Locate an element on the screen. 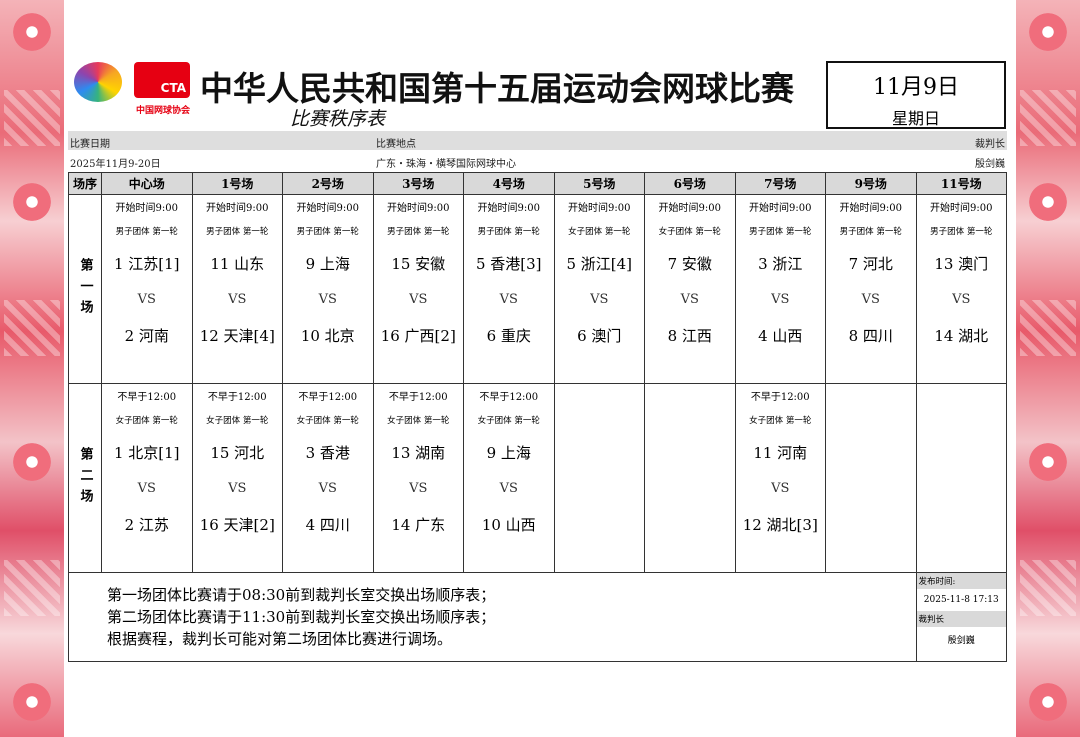 This screenshot has height=737, width=1080. team-home: 11 河南 is located at coordinates (780, 453).